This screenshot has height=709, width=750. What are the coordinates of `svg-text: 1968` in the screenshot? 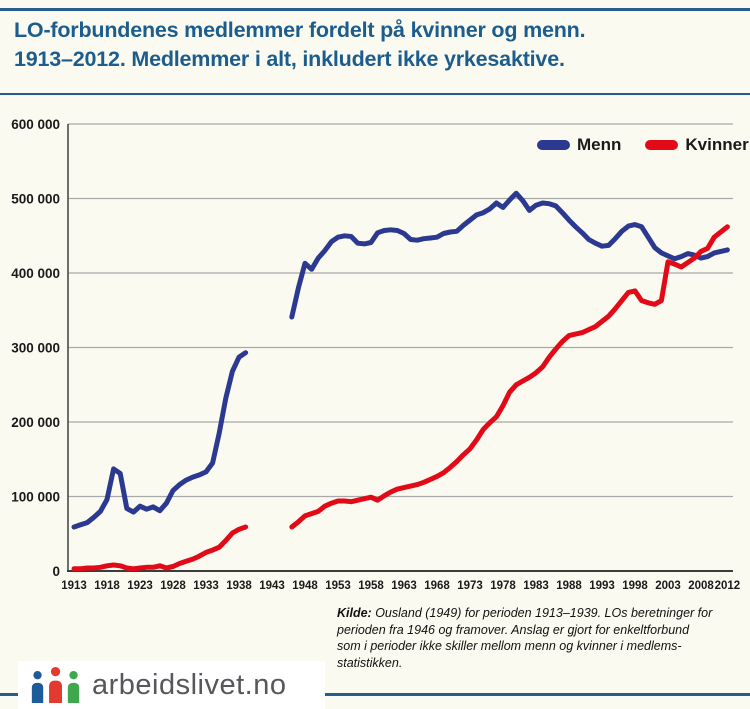 It's located at (437, 586).